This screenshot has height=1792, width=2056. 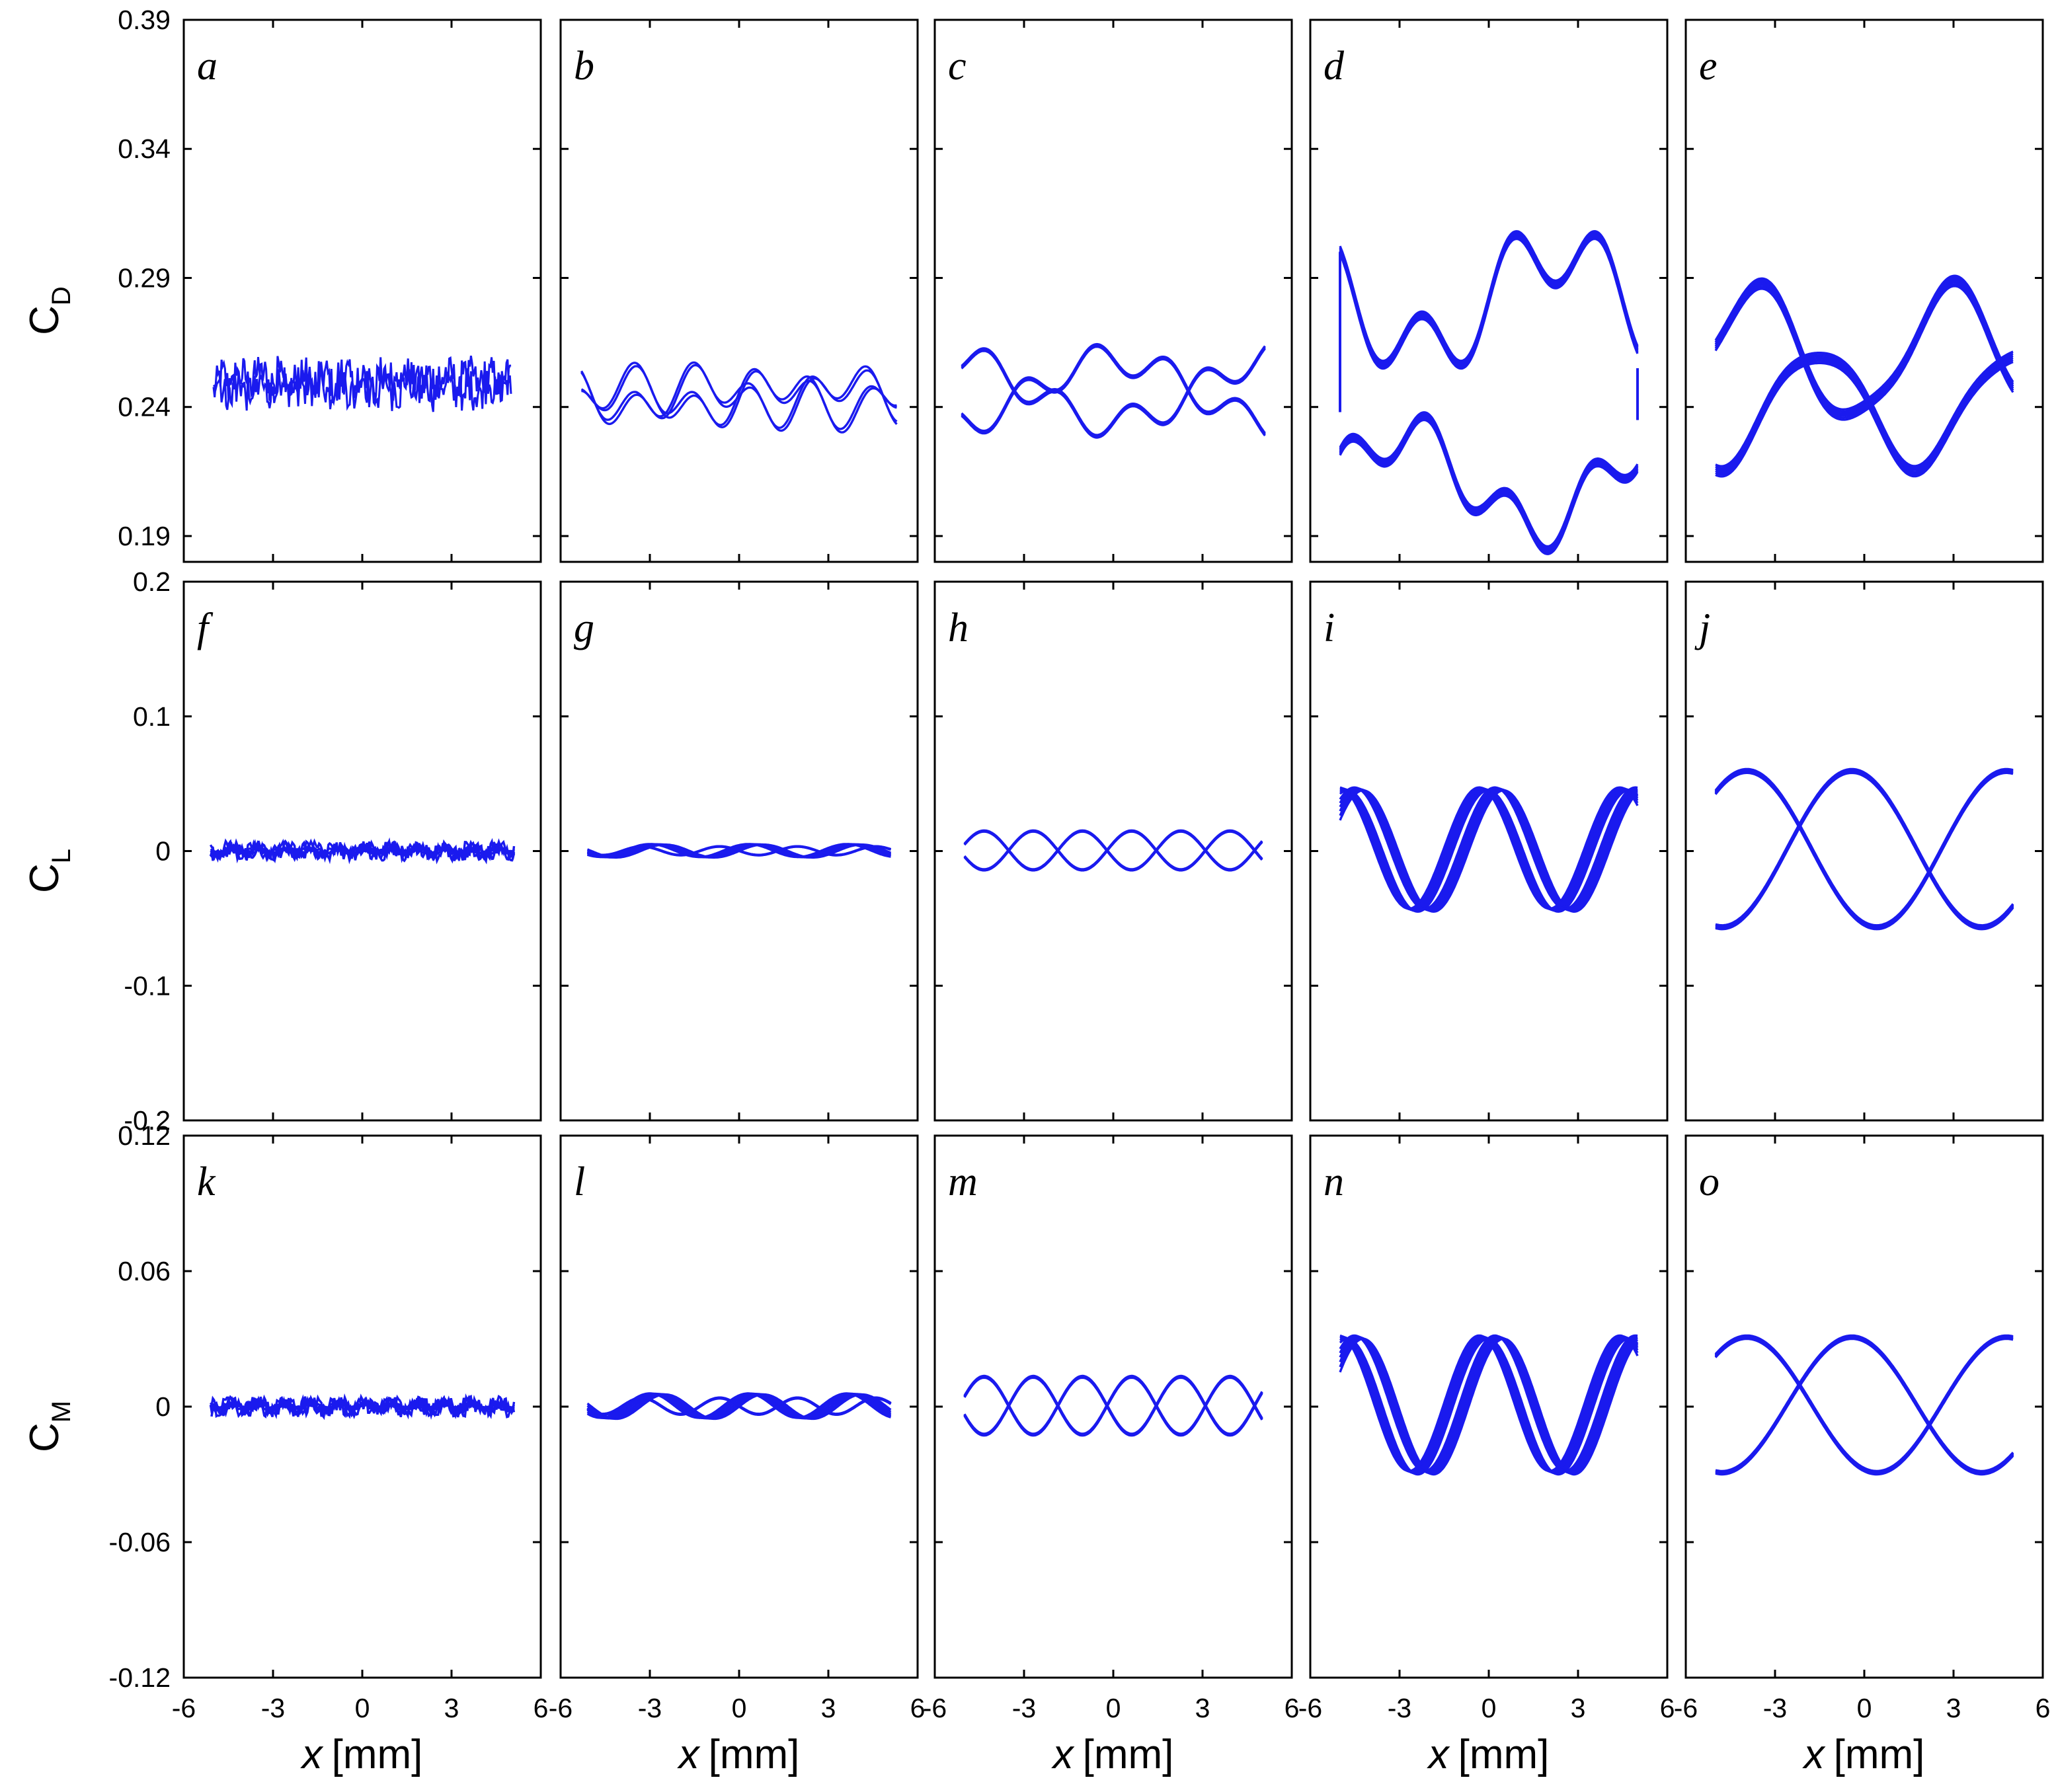 I want to click on panel-letter: c, so click(x=957, y=66).